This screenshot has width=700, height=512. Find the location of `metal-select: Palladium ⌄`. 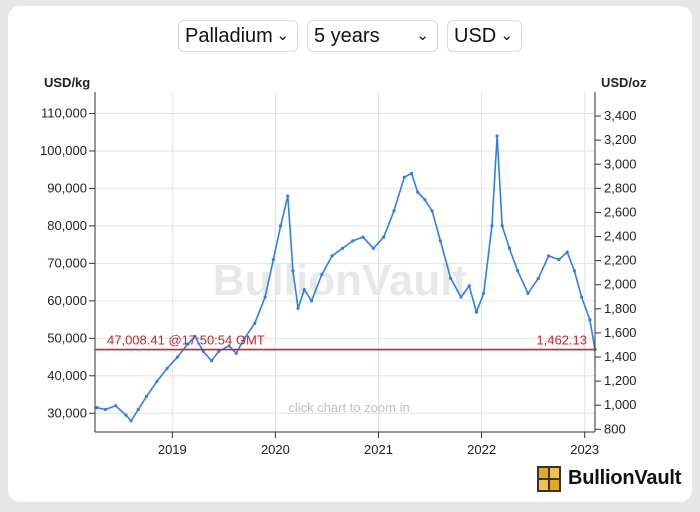

metal-select: Palladium ⌄ is located at coordinates (238, 36).